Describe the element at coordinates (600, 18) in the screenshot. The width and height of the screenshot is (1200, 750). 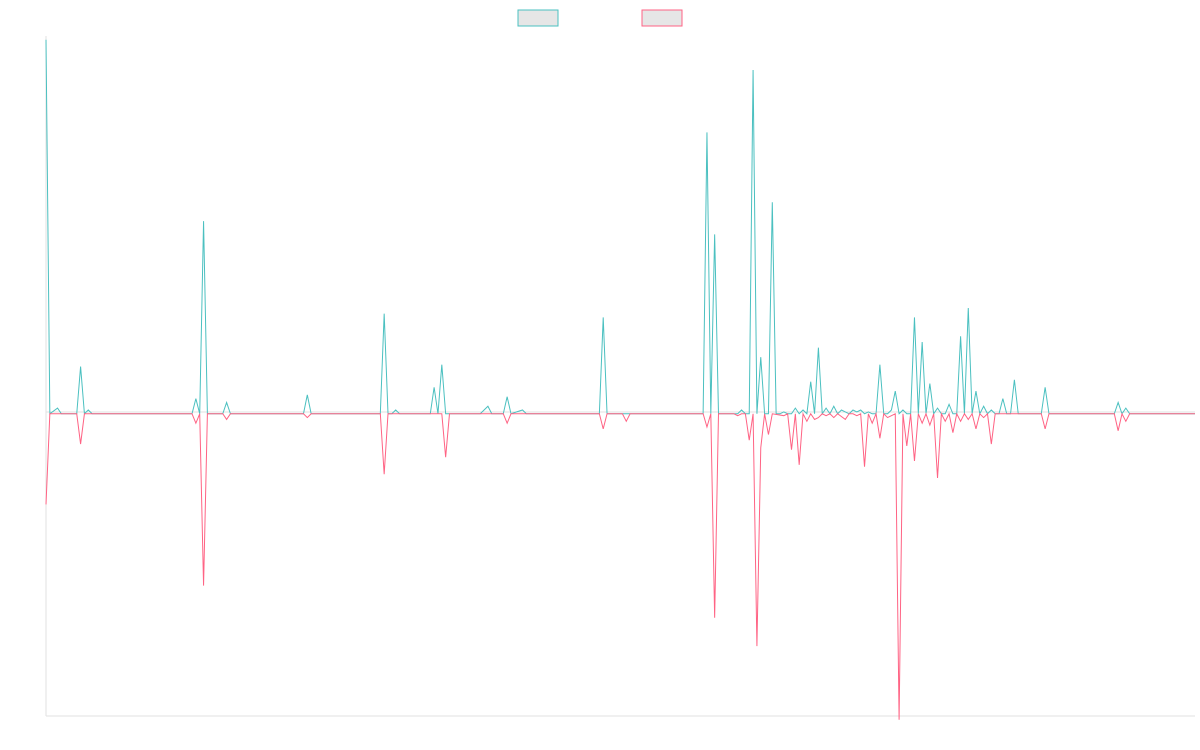
I see `legend` at that location.